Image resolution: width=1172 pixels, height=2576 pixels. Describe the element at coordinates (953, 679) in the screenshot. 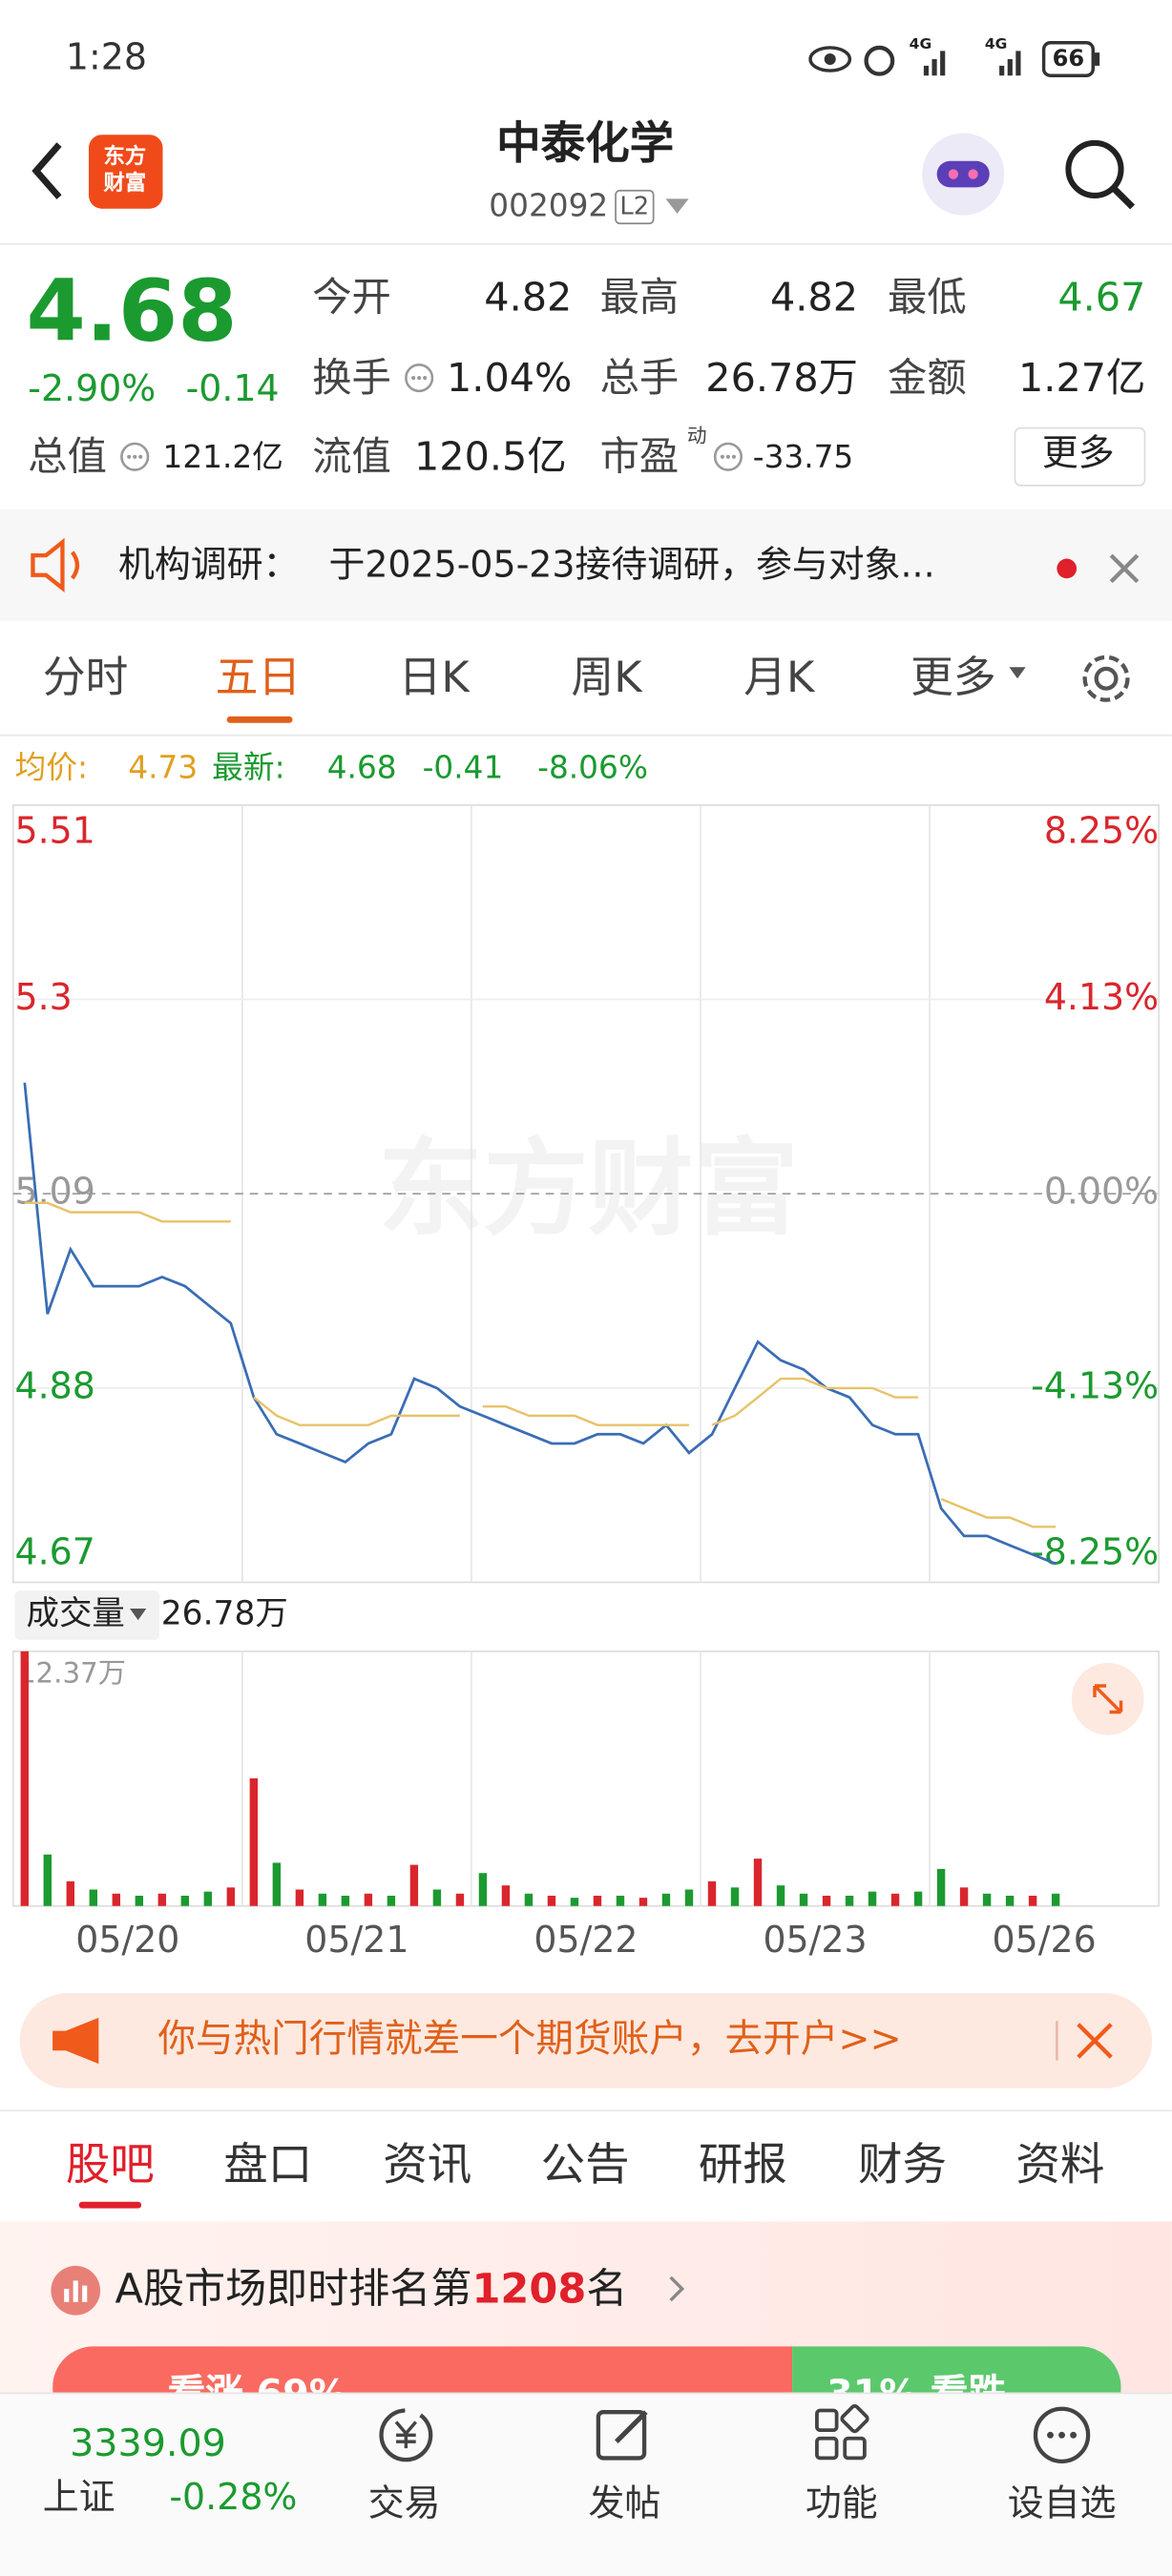

I see `chart-tab: 更多` at that location.